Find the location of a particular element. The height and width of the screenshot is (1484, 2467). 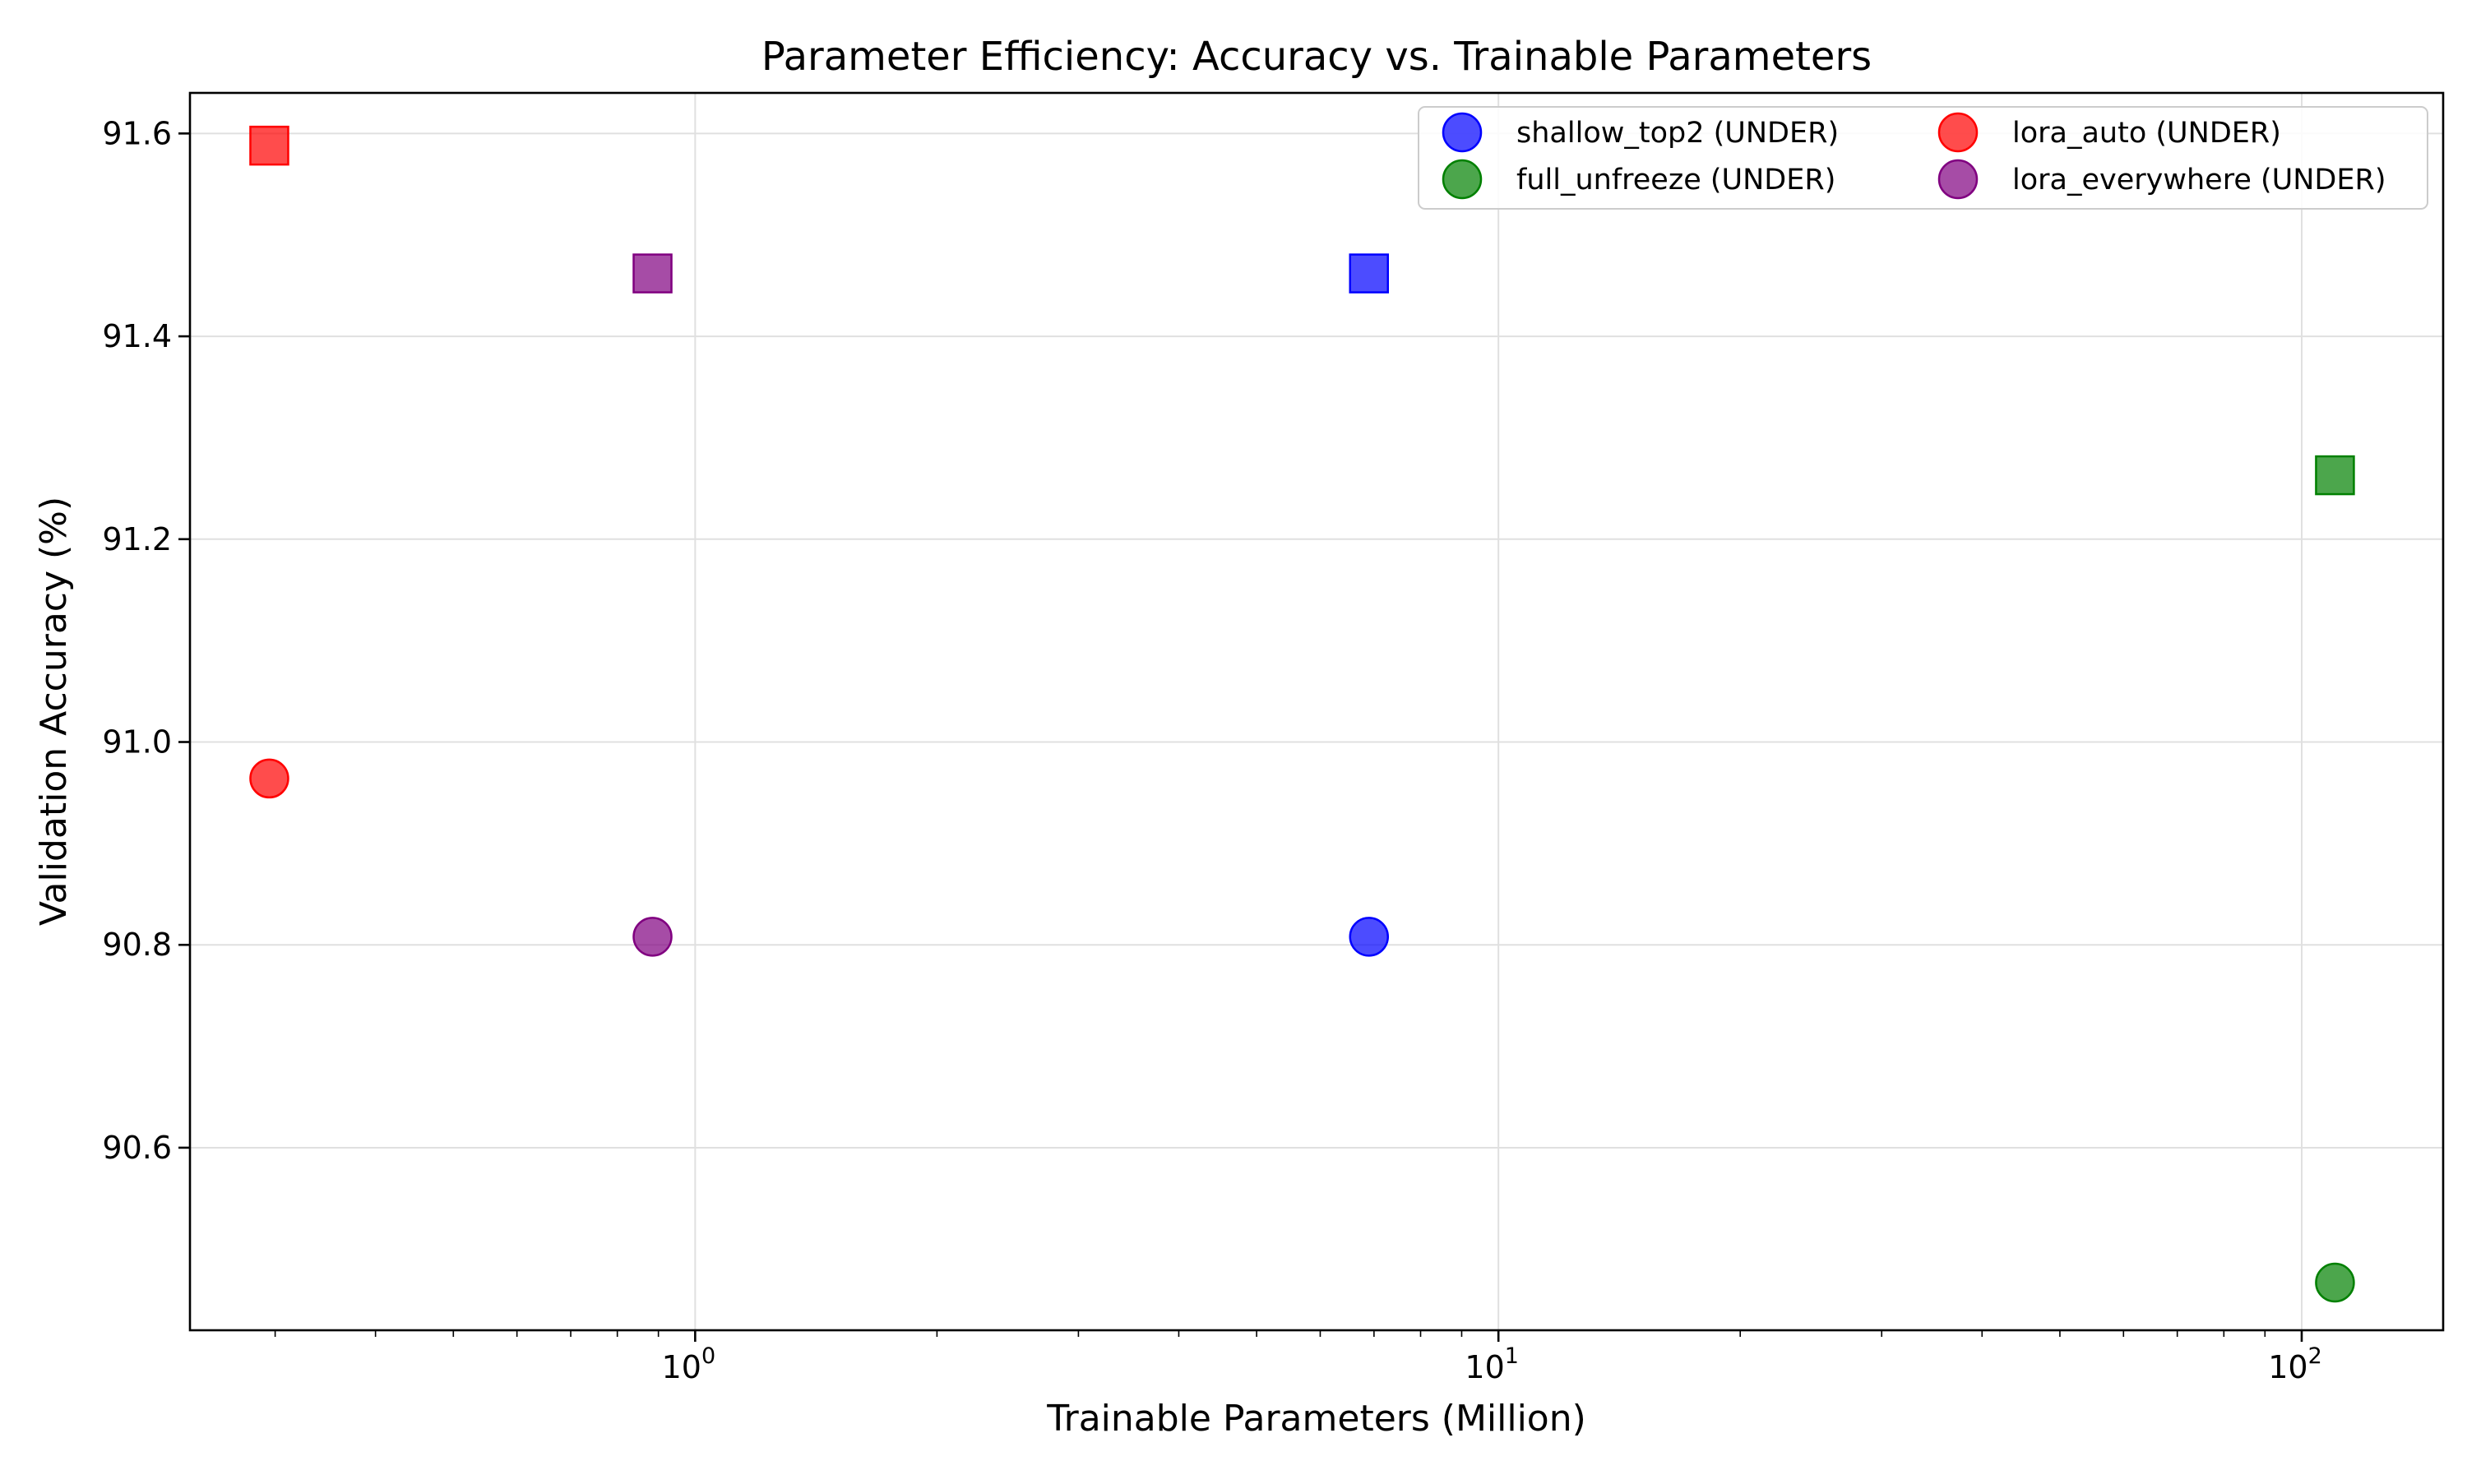

legend-label: lora_auto (UNDER) is located at coordinates (2146, 133).